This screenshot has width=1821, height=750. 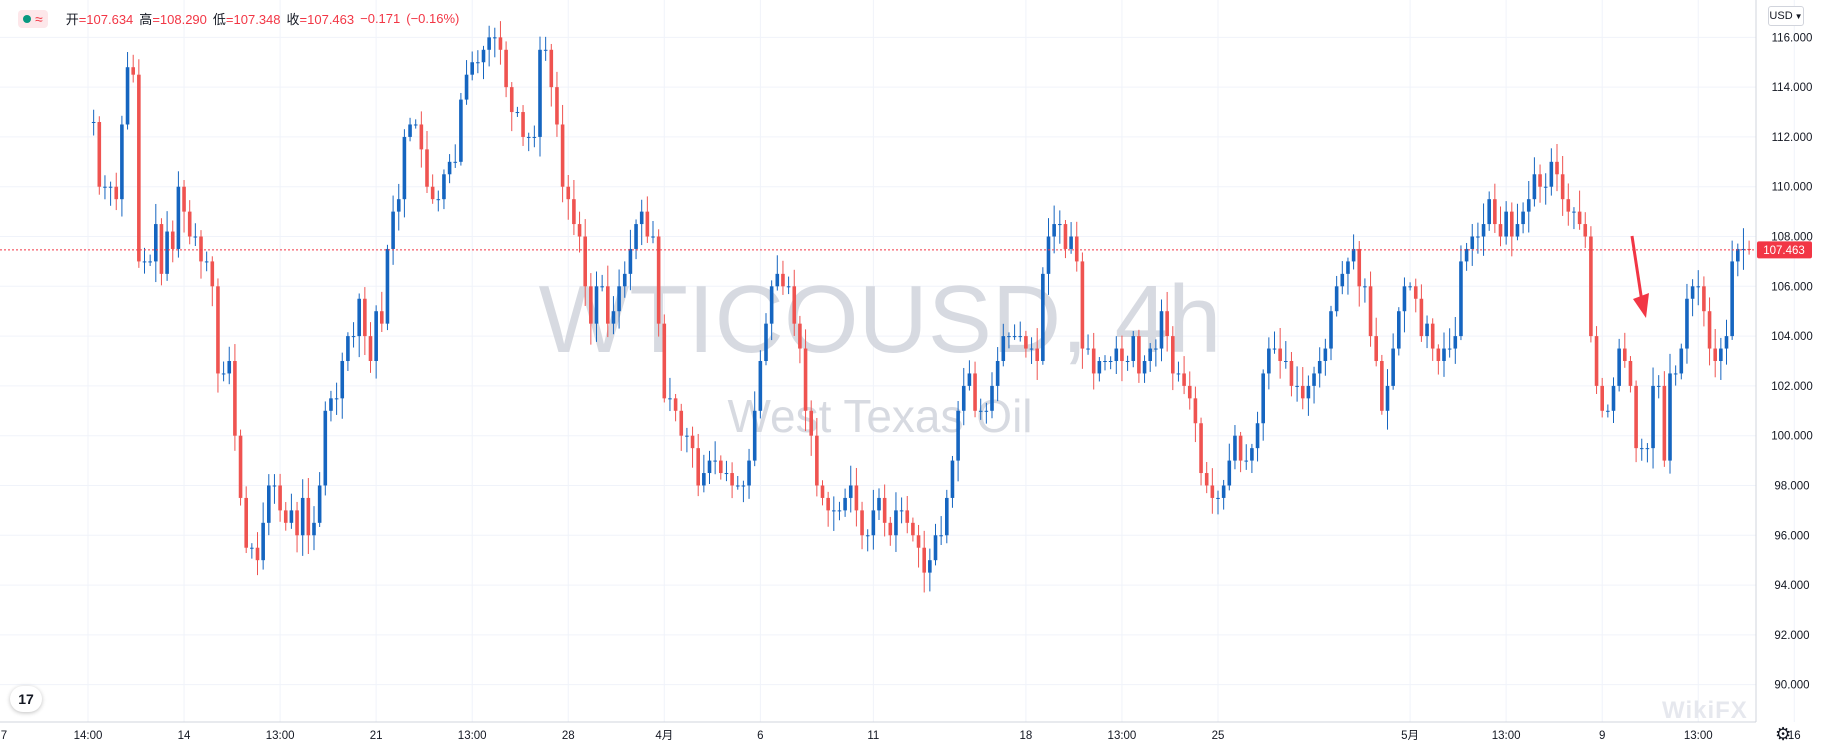 I want to click on x-tick-label: 7, so click(x=4, y=736).